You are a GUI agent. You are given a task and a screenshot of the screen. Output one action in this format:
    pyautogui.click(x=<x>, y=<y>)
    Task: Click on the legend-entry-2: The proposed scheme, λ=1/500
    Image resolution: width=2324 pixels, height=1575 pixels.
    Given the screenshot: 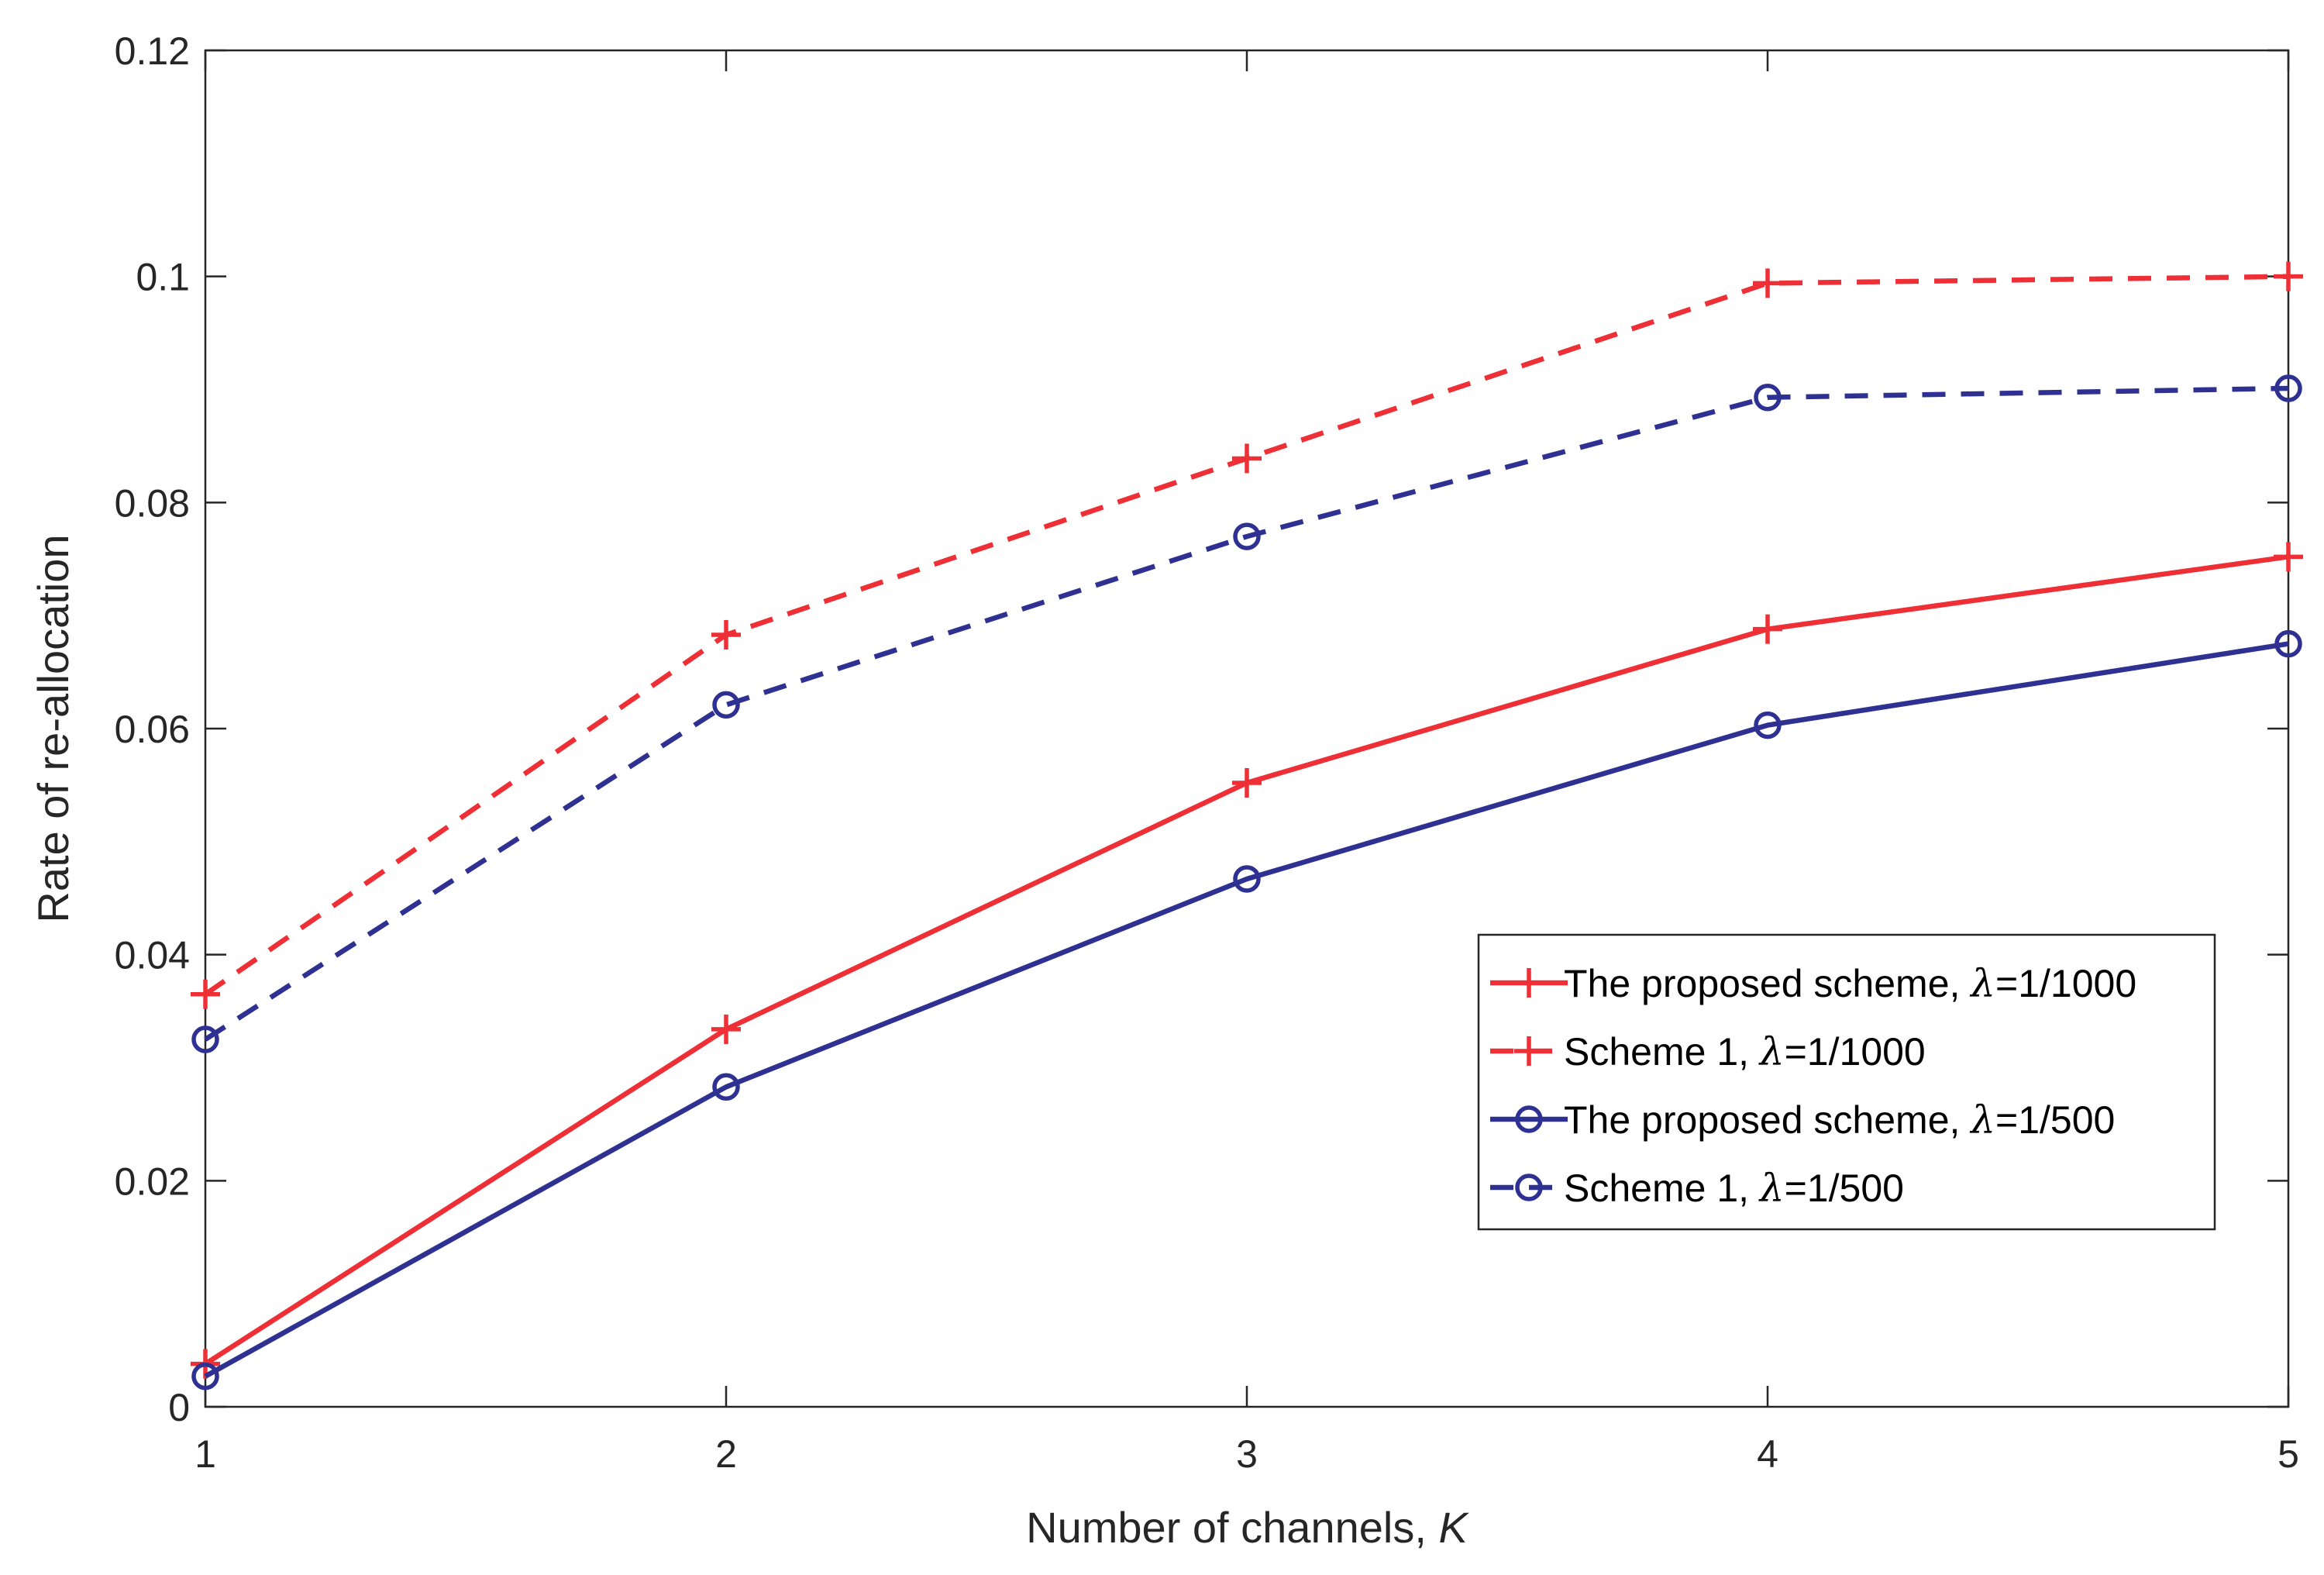 What is the action you would take?
    pyautogui.click(x=1802, y=1120)
    